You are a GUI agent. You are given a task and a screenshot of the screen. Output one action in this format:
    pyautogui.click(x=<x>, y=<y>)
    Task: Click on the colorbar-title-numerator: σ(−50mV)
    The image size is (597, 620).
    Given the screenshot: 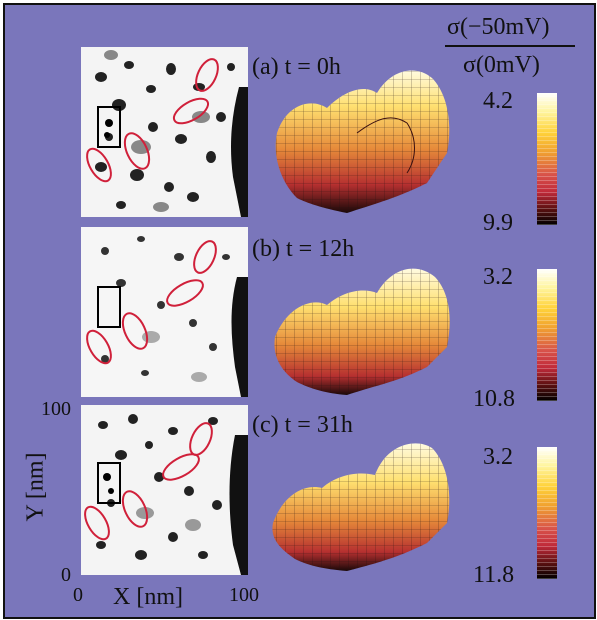 What is the action you would take?
    pyautogui.click(x=498, y=27)
    